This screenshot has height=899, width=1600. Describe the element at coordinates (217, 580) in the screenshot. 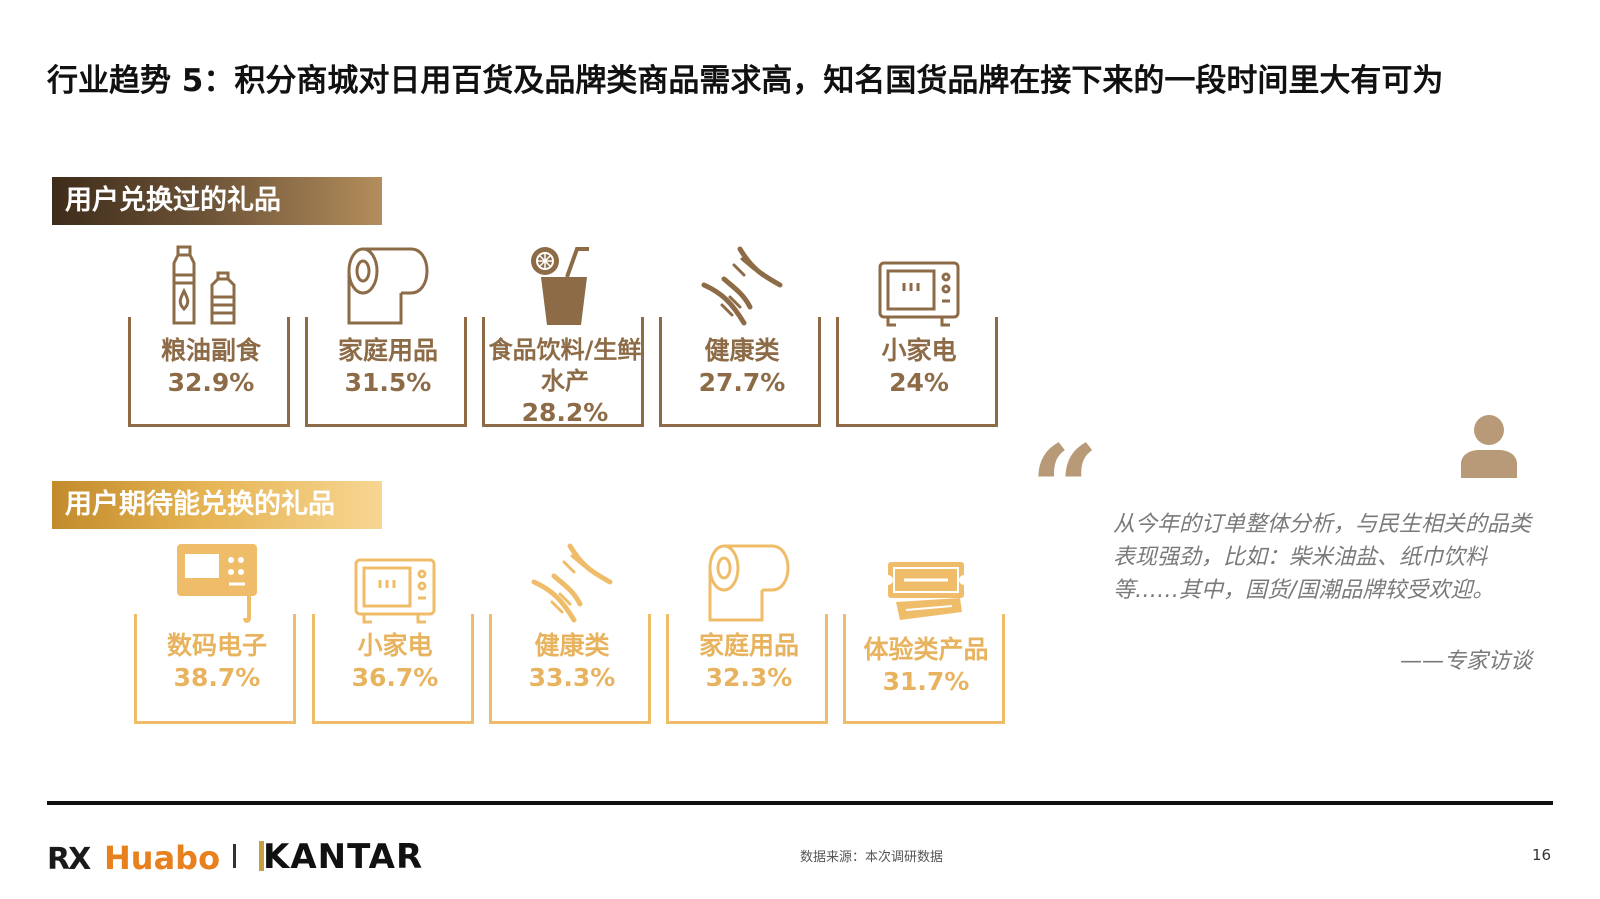

I see `digital-device-icon` at that location.